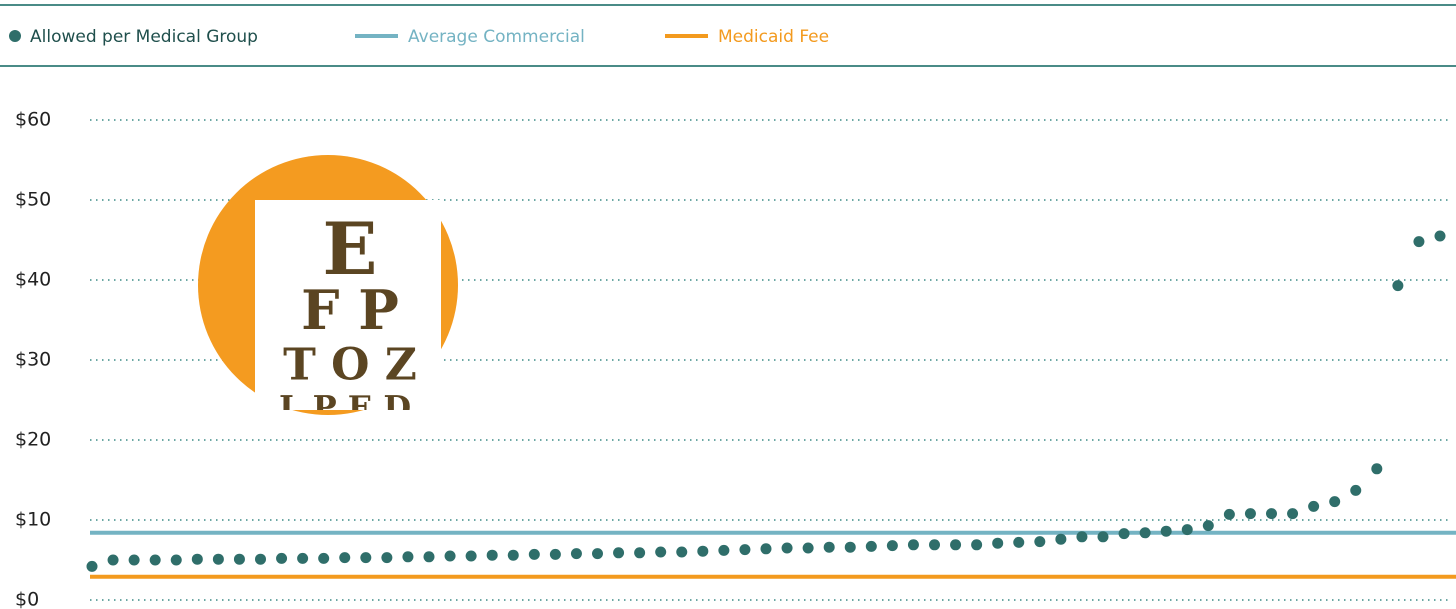  I want to click on y-tick-label: $40, so click(33, 280).